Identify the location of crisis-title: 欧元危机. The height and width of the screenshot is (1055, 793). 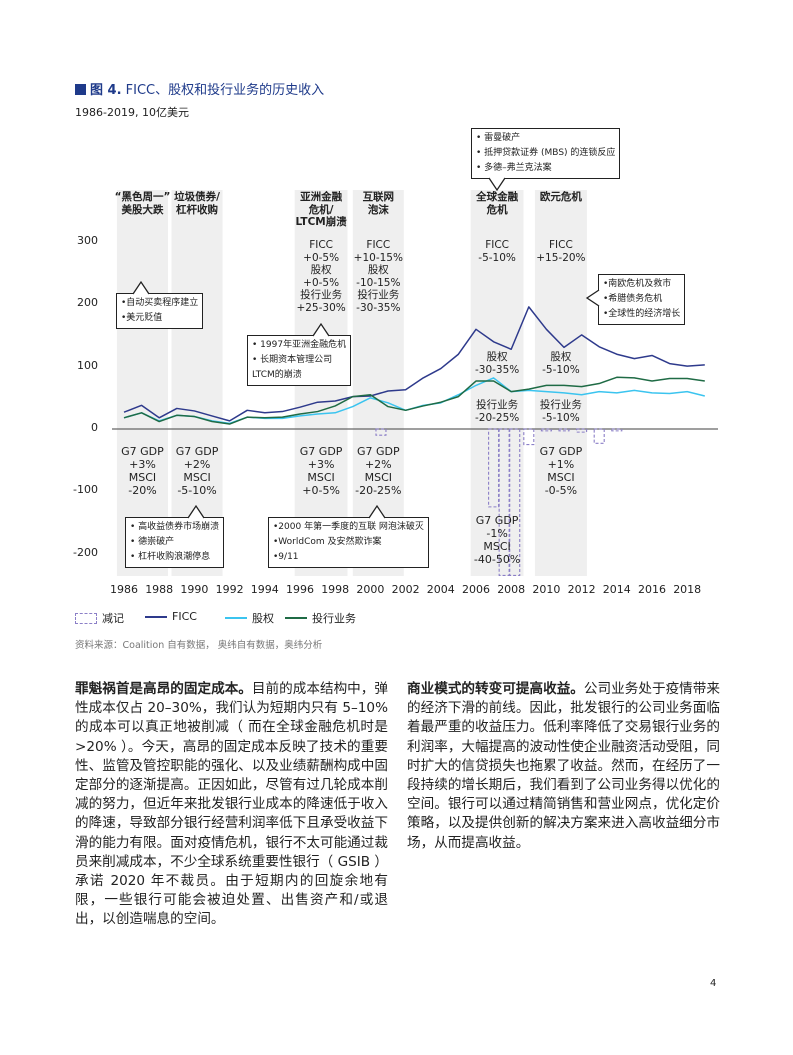
(561, 197).